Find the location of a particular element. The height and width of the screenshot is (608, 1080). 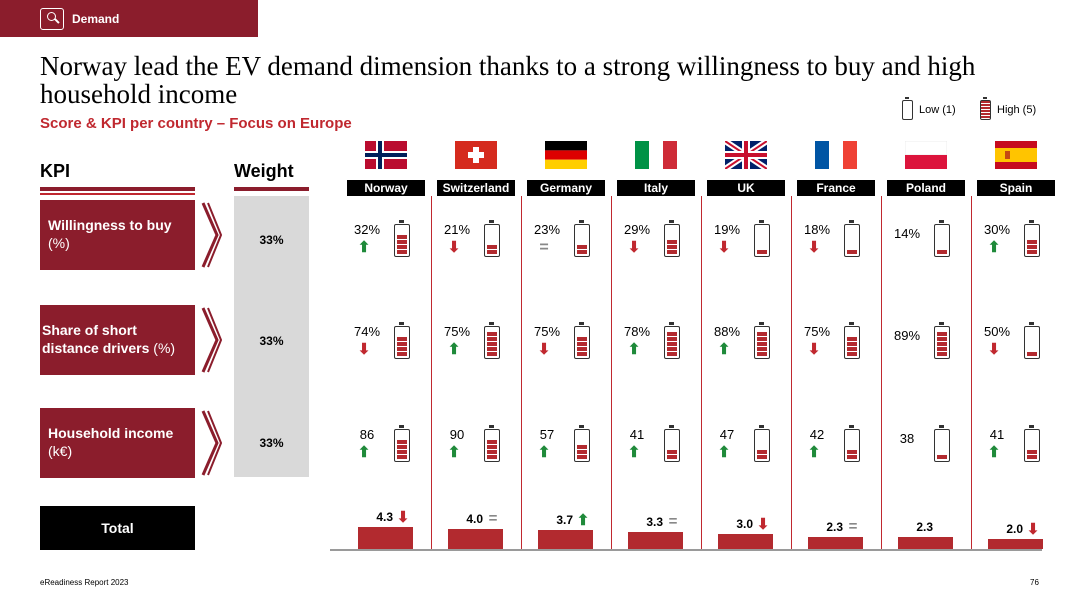

country-header-spain: Spain is located at coordinates (1016, 188).